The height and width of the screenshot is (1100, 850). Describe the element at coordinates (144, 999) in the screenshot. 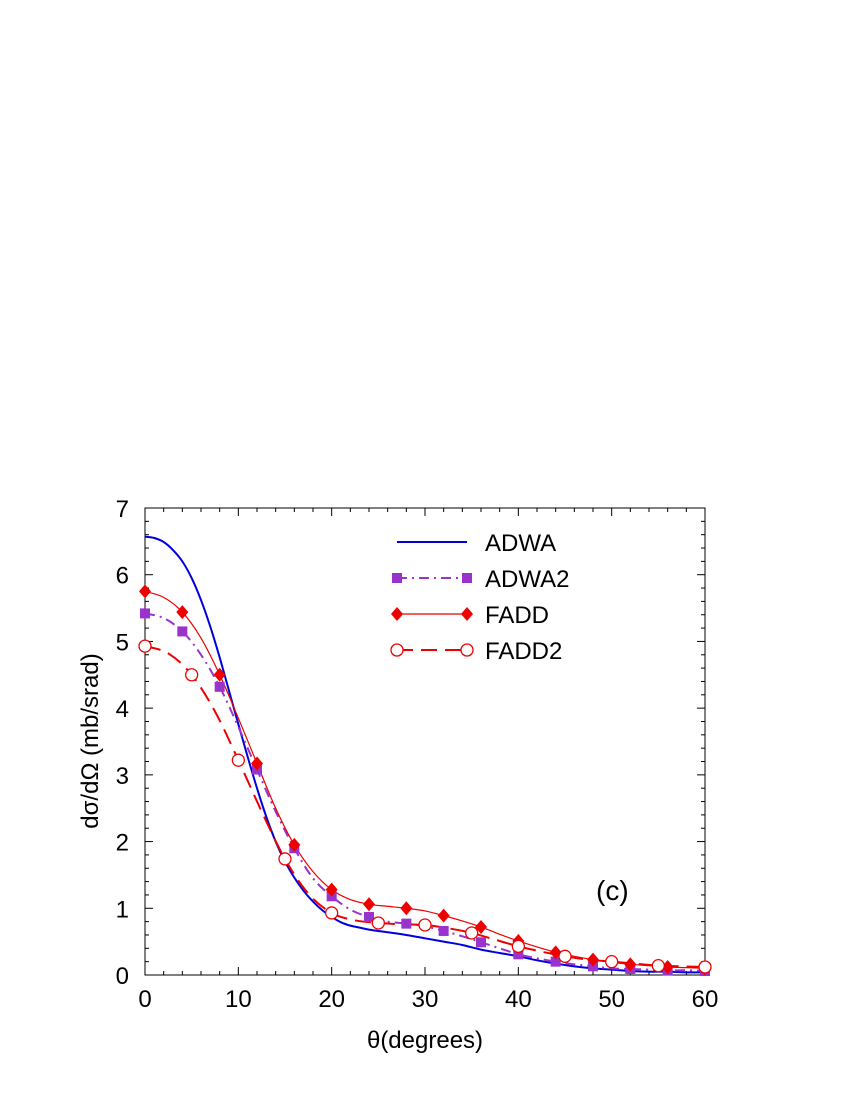

I see `x-tick-label: 0` at that location.